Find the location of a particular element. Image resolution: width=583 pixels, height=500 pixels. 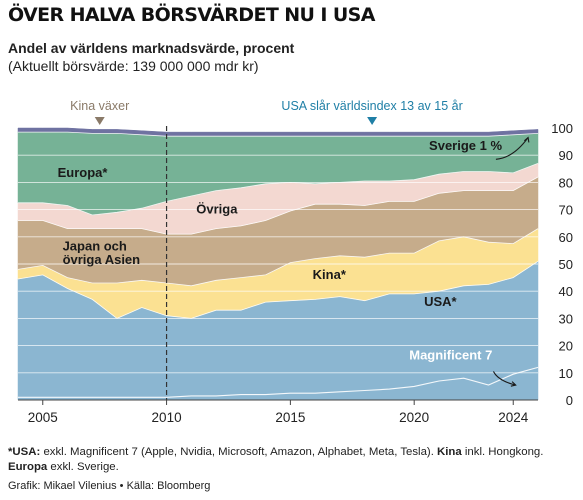

y-tick-label-30: 30 is located at coordinates (566, 318).